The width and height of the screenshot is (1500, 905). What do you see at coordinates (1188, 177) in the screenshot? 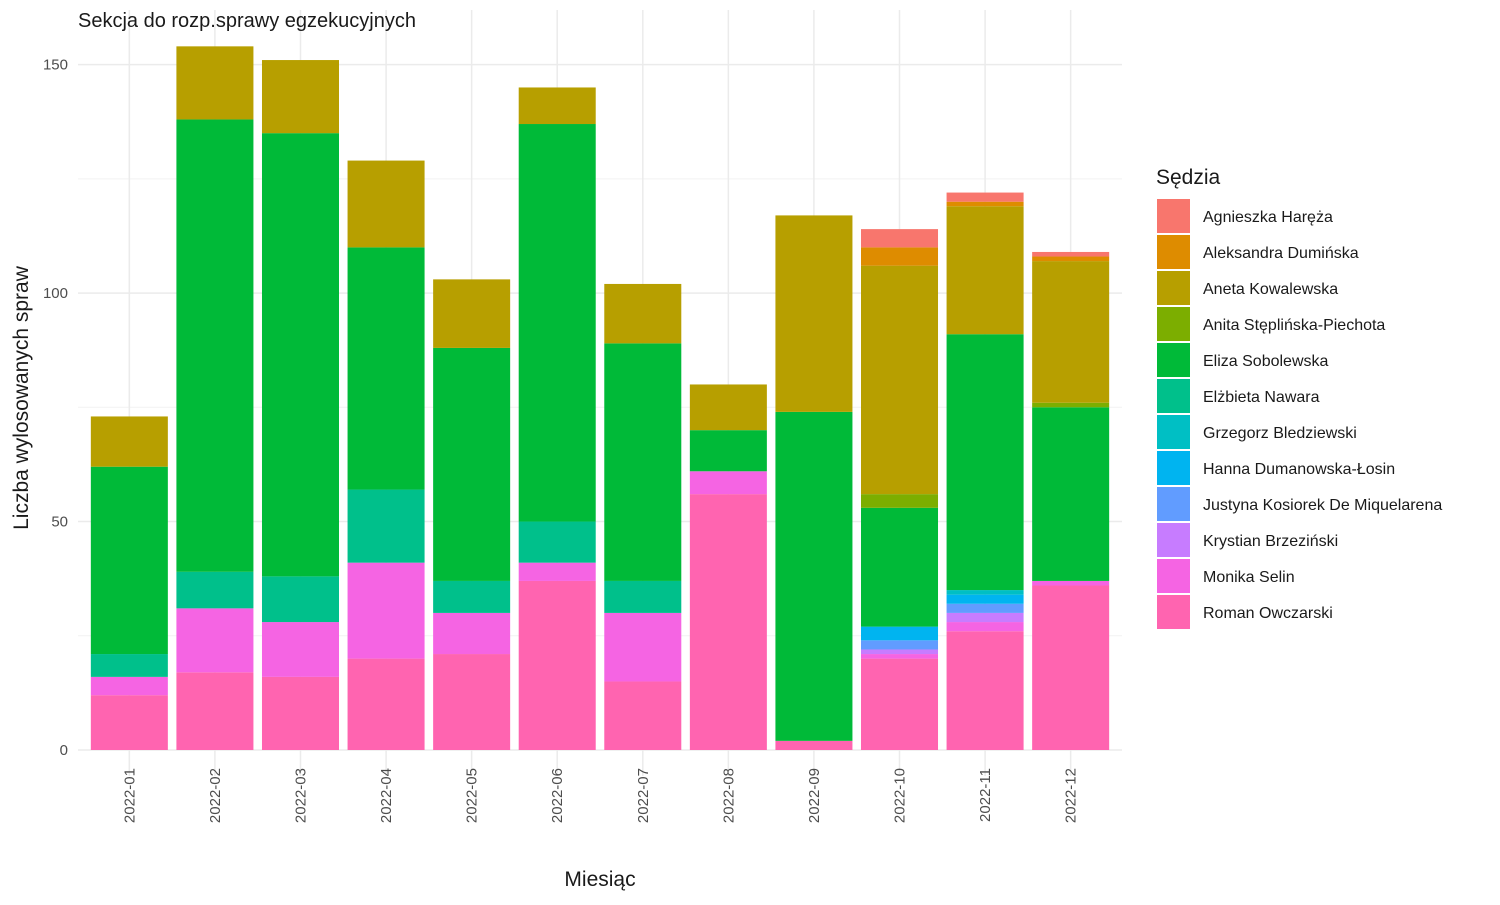
I see `legend-title: Sędzia` at bounding box center [1188, 177].